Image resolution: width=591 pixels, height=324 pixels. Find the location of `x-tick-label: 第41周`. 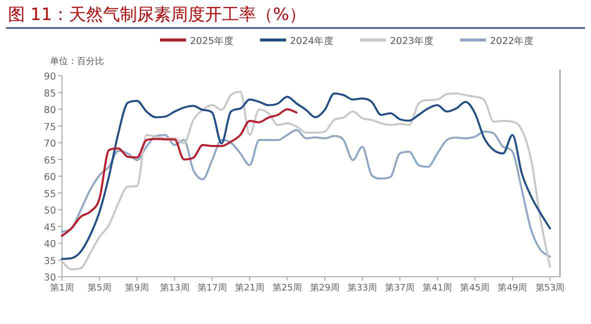

x-tick-label: 第41周 is located at coordinates (437, 288).